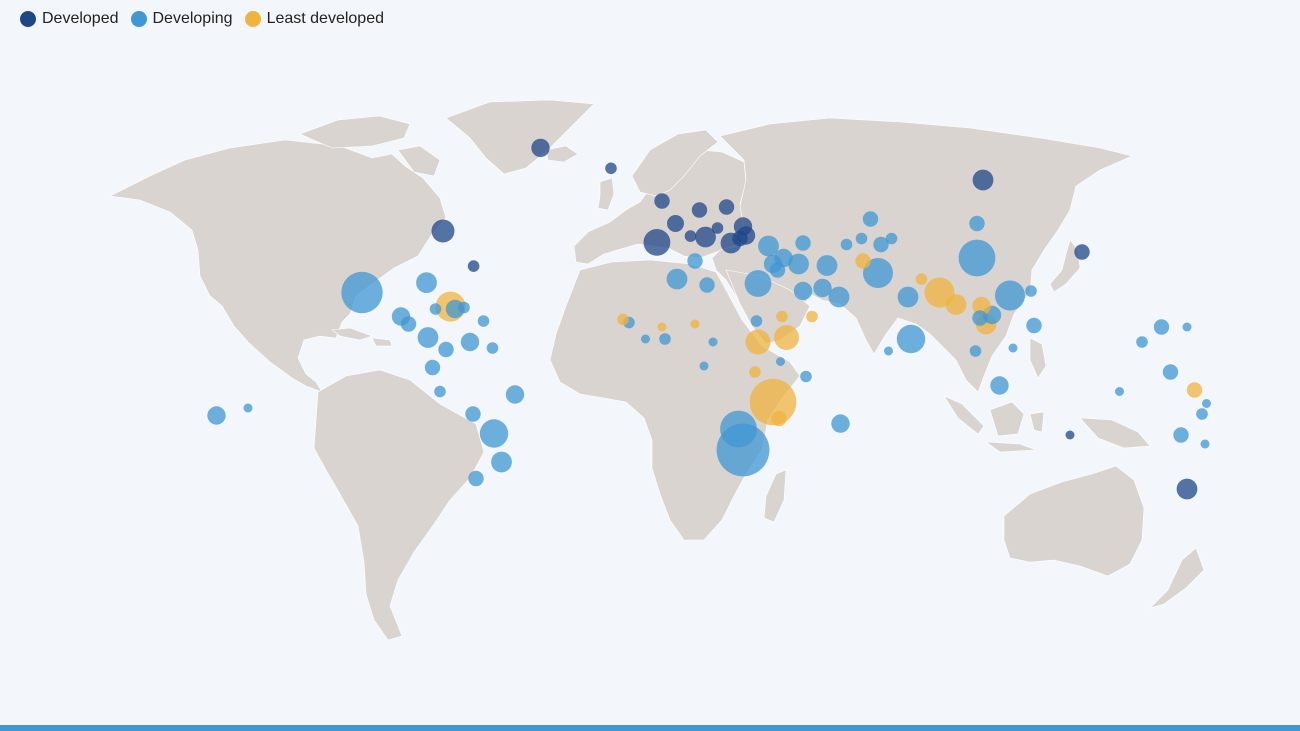 The height and width of the screenshot is (731, 1300). What do you see at coordinates (69, 19) in the screenshot?
I see `legend-item-developed: Developed` at bounding box center [69, 19].